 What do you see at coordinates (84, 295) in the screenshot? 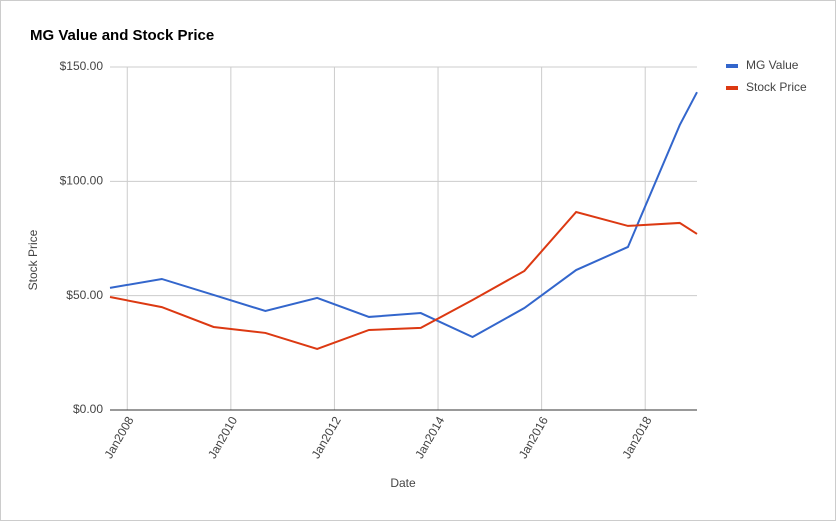
I see `y-tick-label: $50.00` at bounding box center [84, 295].